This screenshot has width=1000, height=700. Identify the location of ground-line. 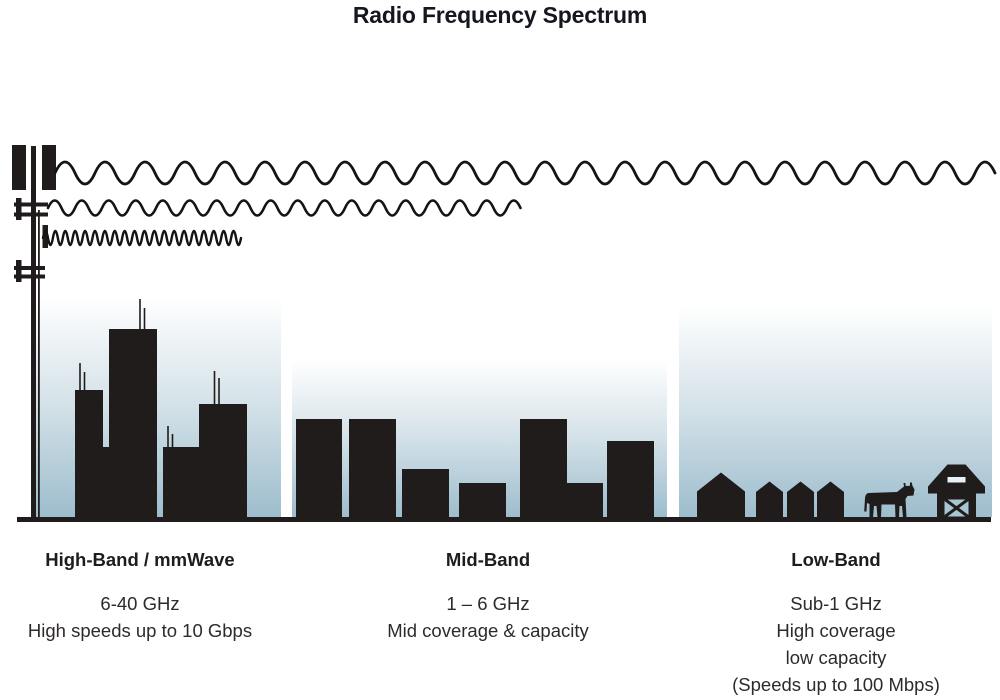
(504, 519).